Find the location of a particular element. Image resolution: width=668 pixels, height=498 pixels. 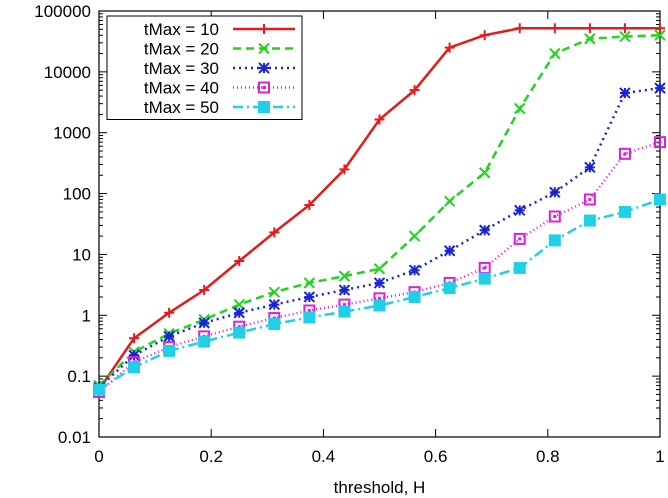

legend-label: tMax = 40 is located at coordinates (181, 88).